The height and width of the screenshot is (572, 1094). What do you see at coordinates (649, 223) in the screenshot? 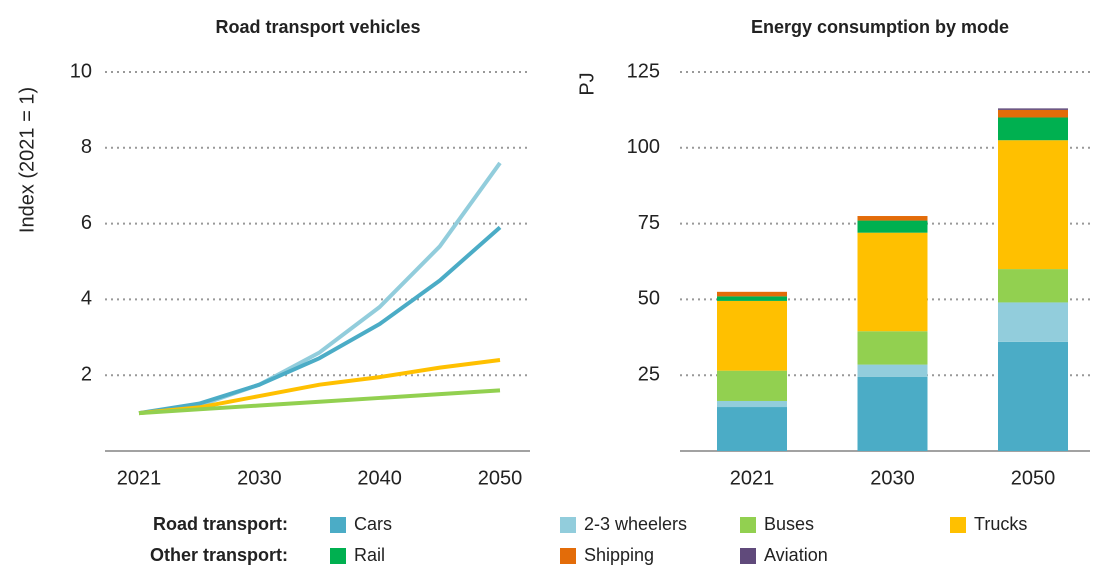
I see `y-tick-label: 75` at bounding box center [649, 223].